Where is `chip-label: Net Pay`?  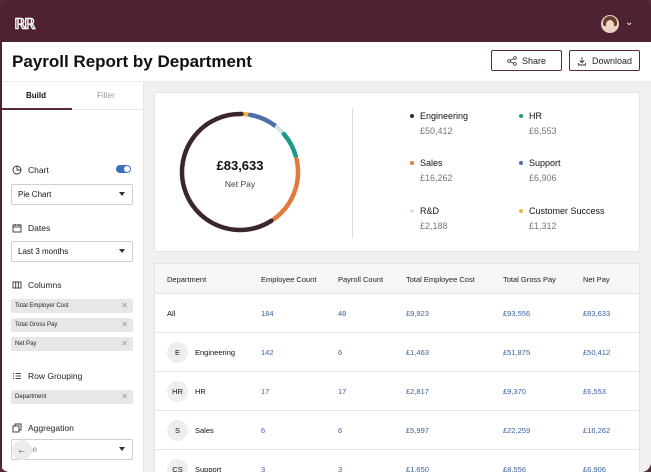
chip-label: Net Pay is located at coordinates (26, 344).